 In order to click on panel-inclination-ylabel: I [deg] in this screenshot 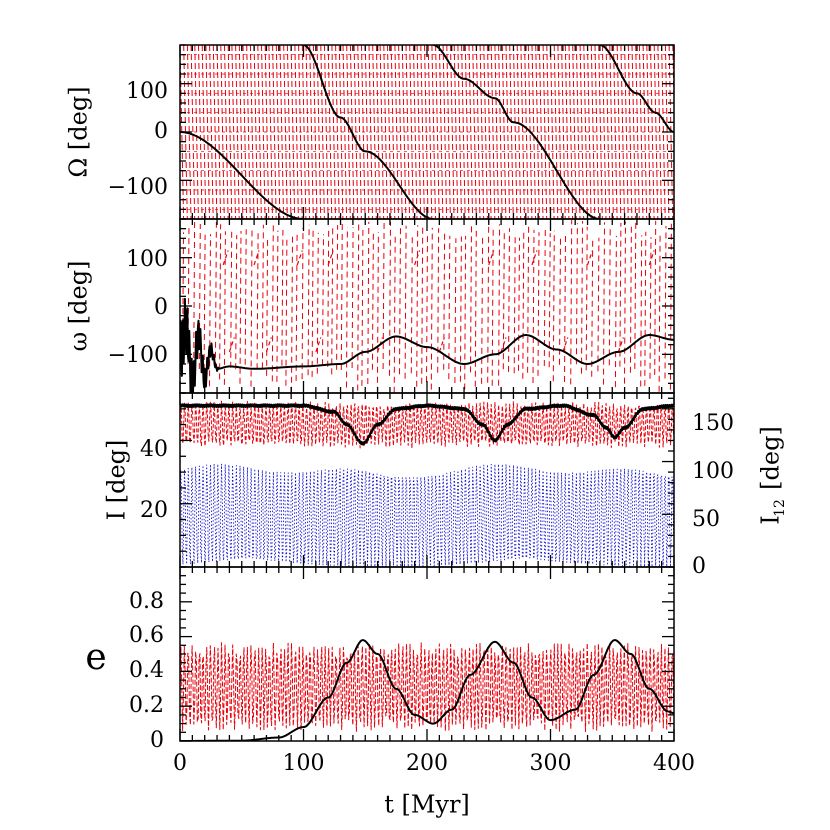, I will do `click(117, 480)`.